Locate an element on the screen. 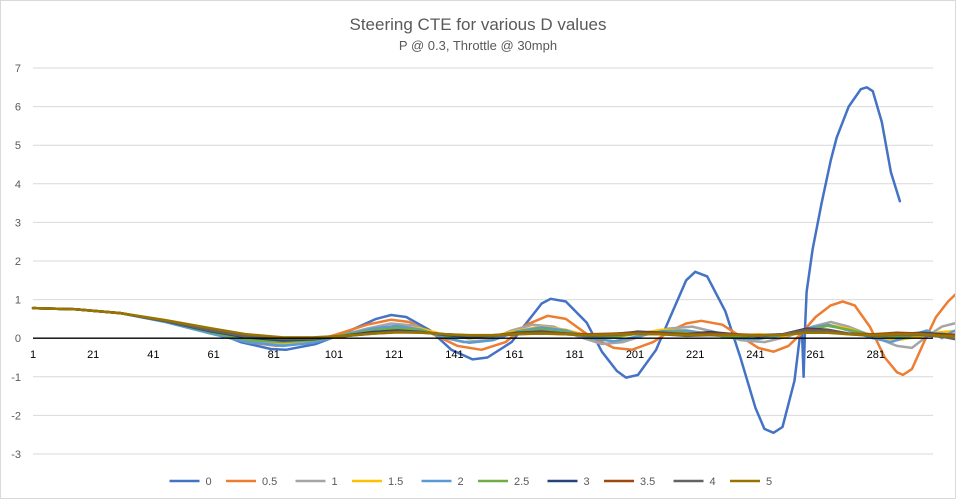  legend-item: 5 is located at coordinates (751, 482).